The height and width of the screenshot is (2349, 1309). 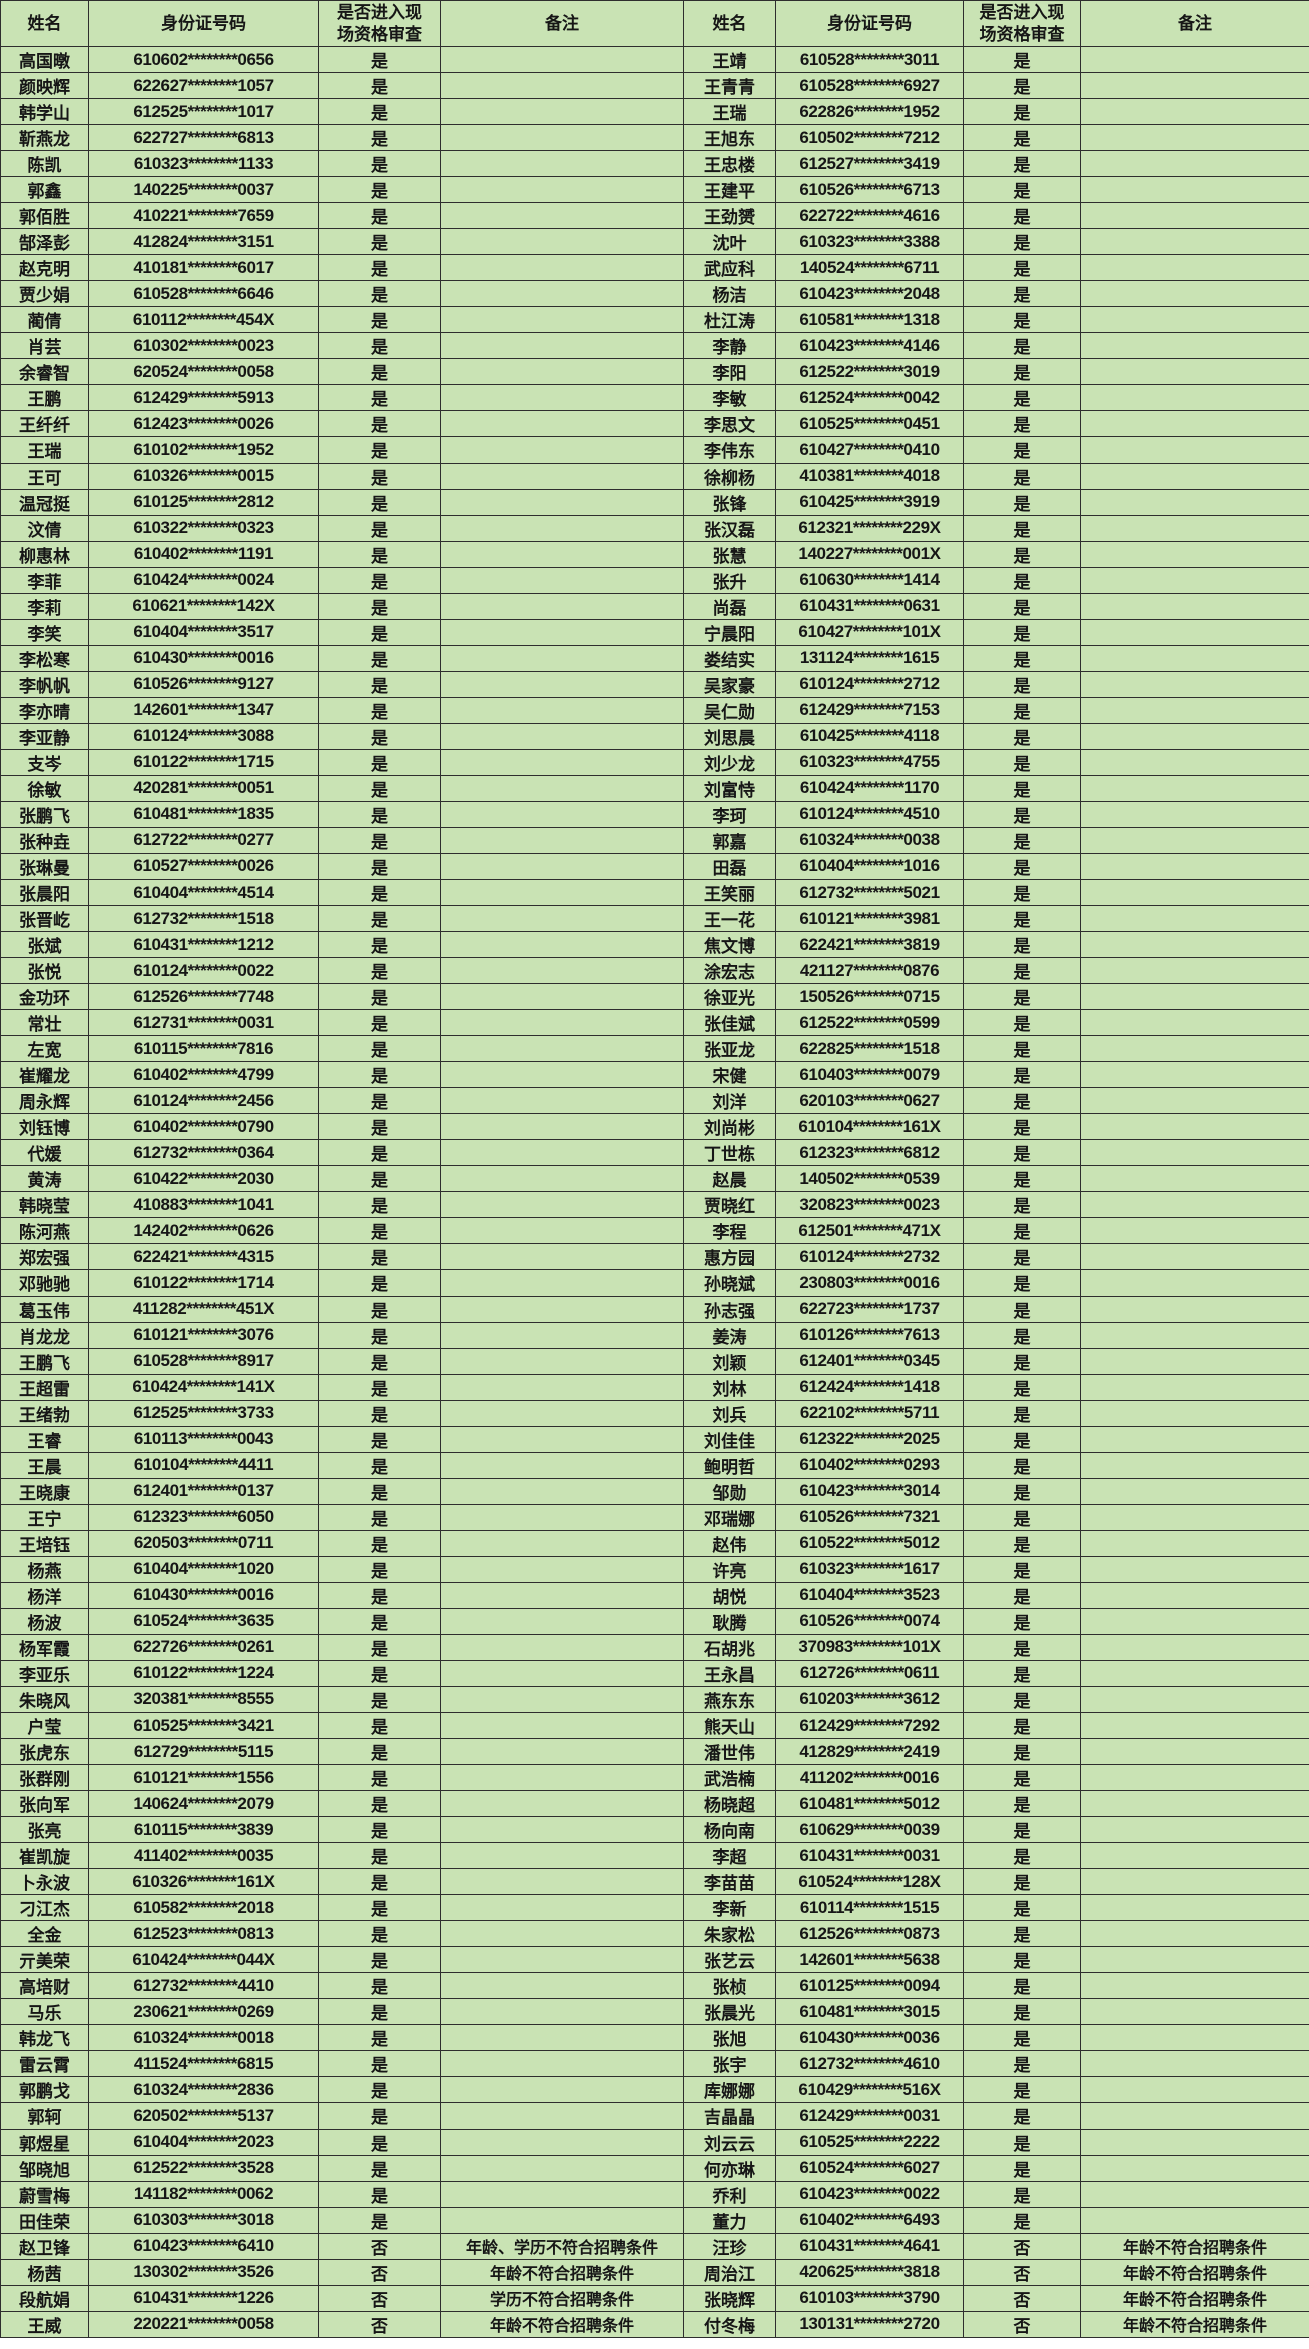 What do you see at coordinates (44, 190) in the screenshot?
I see `name-cell: 郭鑫` at bounding box center [44, 190].